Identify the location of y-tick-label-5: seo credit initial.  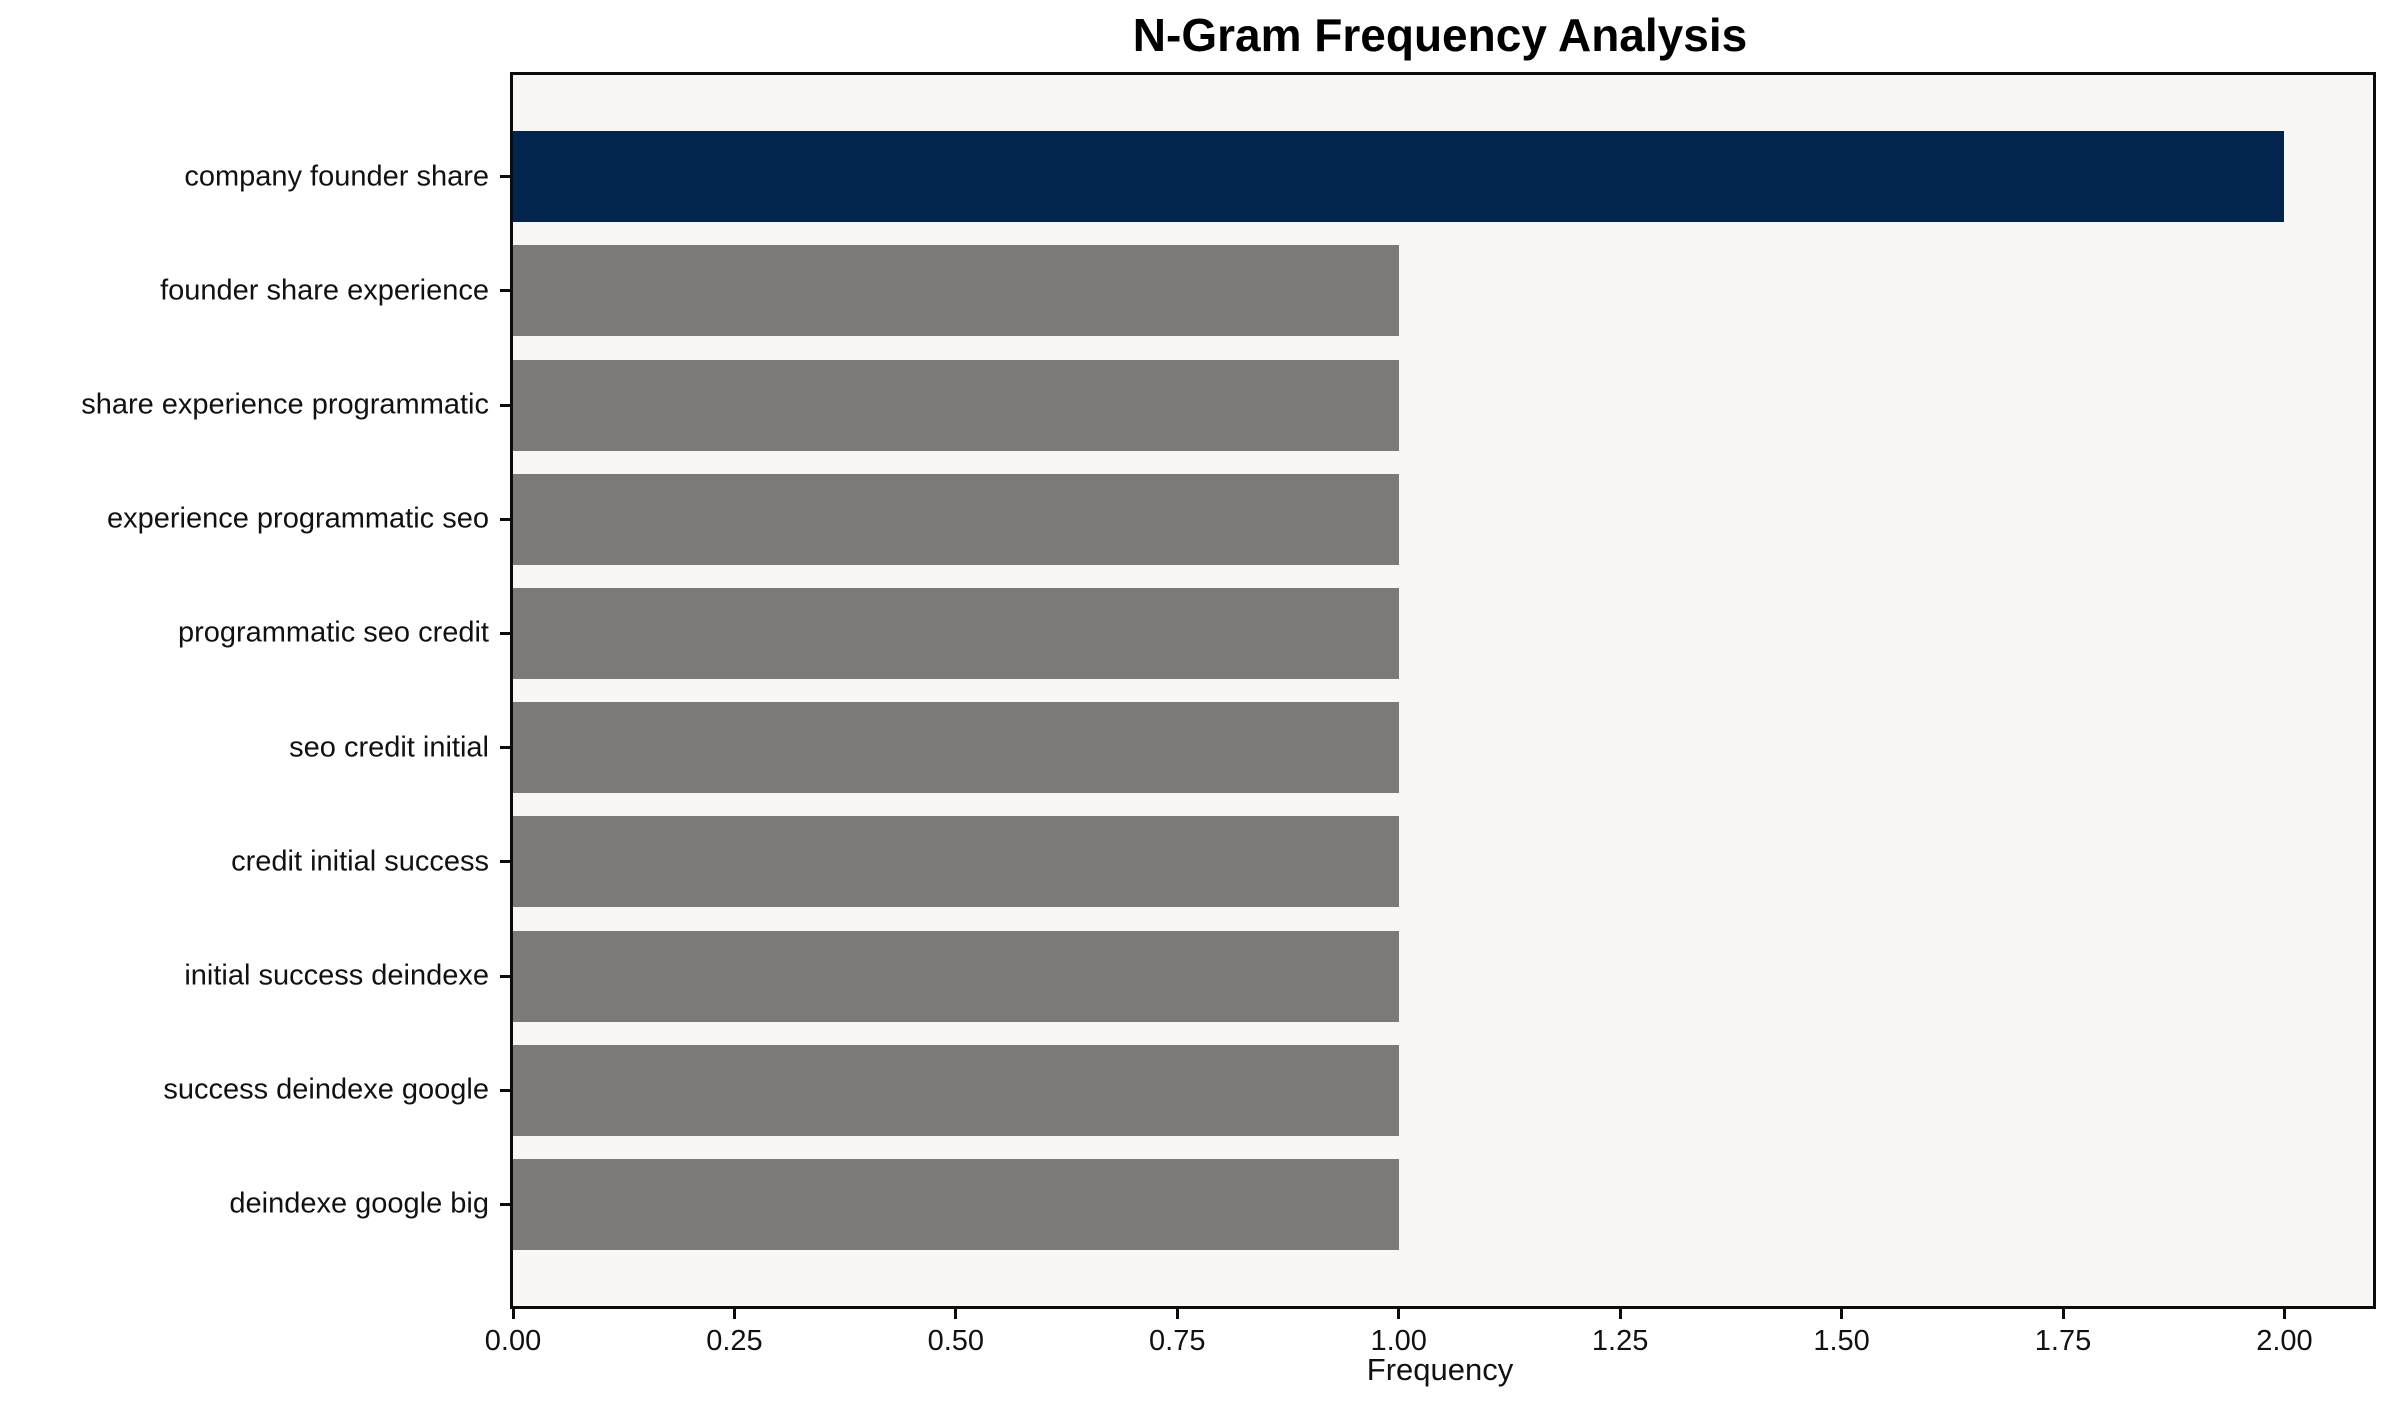
(389, 747).